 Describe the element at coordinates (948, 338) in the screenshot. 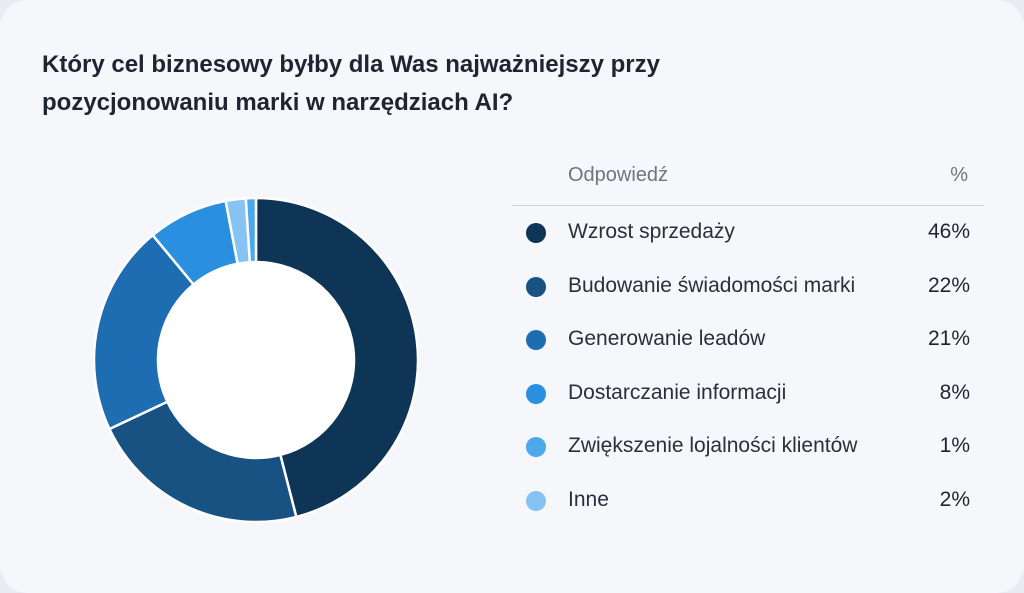

I see `legend-value: 21%` at that location.